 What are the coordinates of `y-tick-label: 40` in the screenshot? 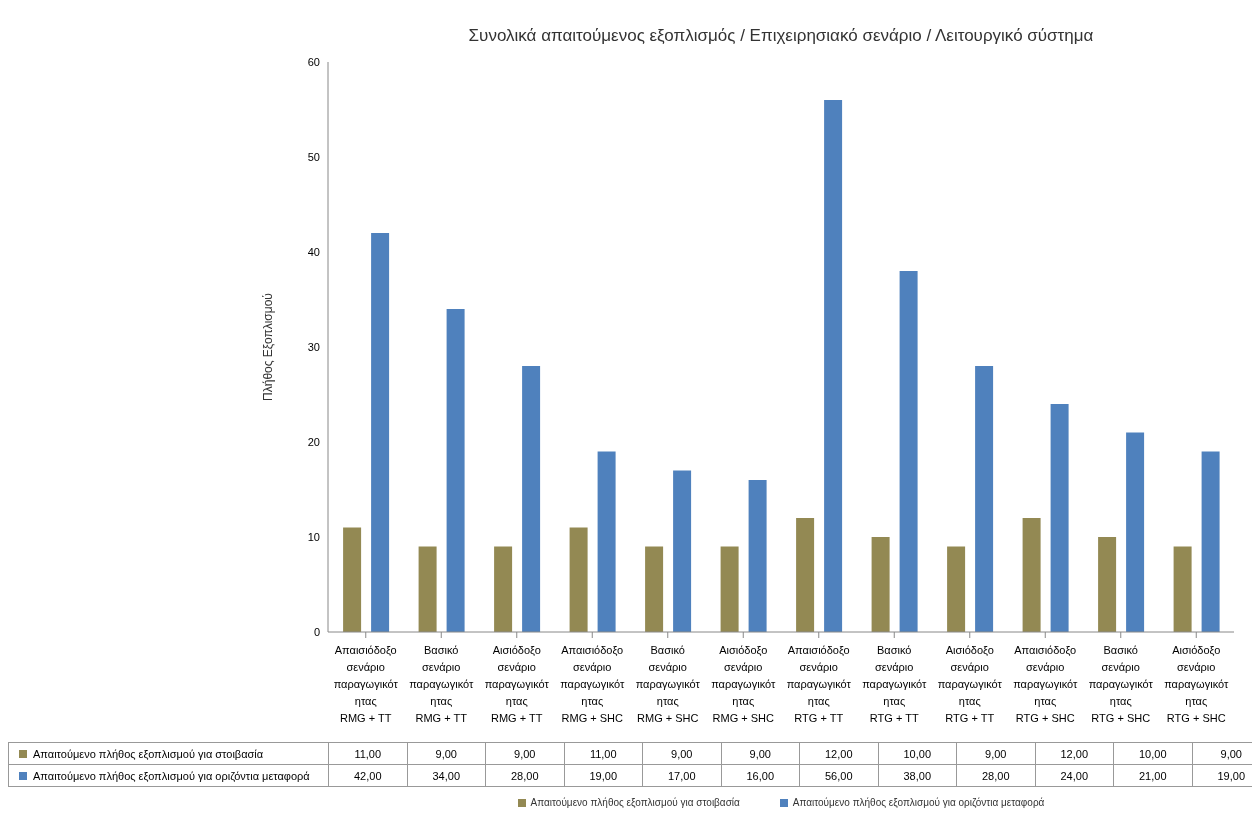 It's located at (313, 251).